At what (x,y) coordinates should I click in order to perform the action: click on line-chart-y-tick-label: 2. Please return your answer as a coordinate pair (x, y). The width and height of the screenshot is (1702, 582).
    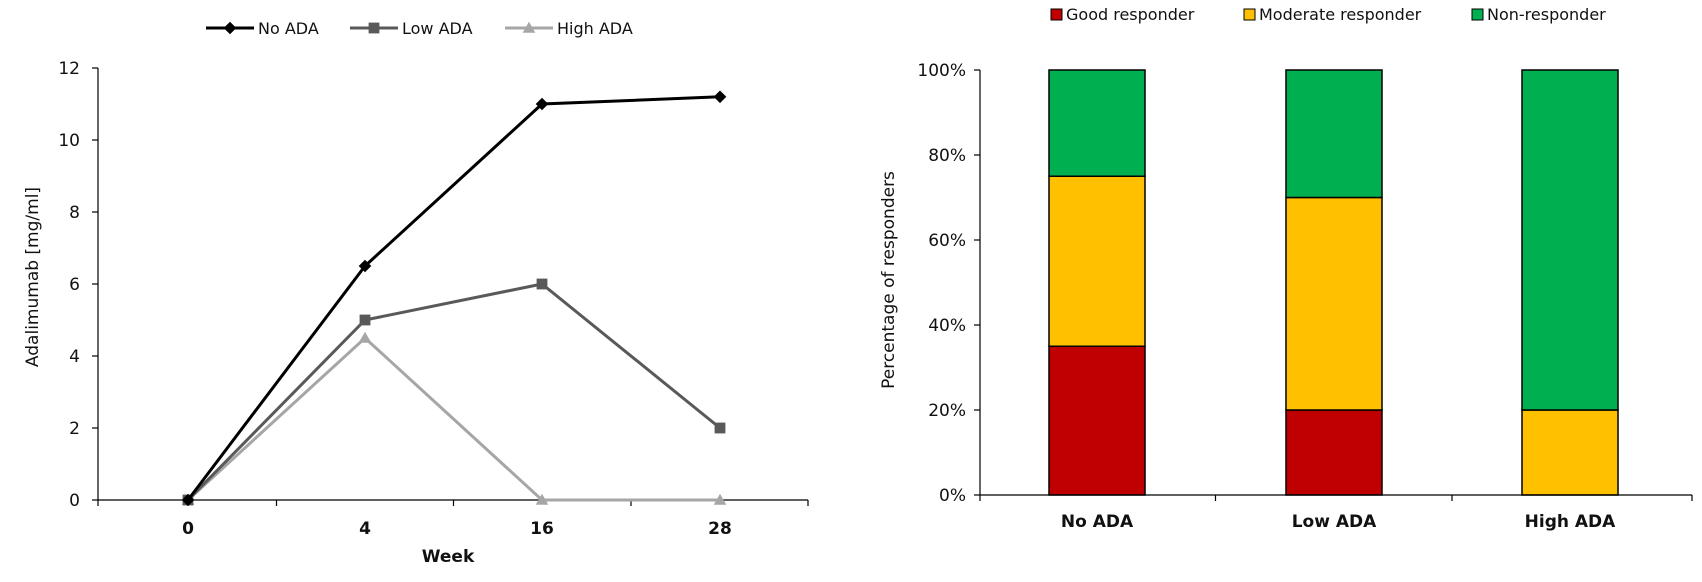
    Looking at the image, I should click on (74, 429).